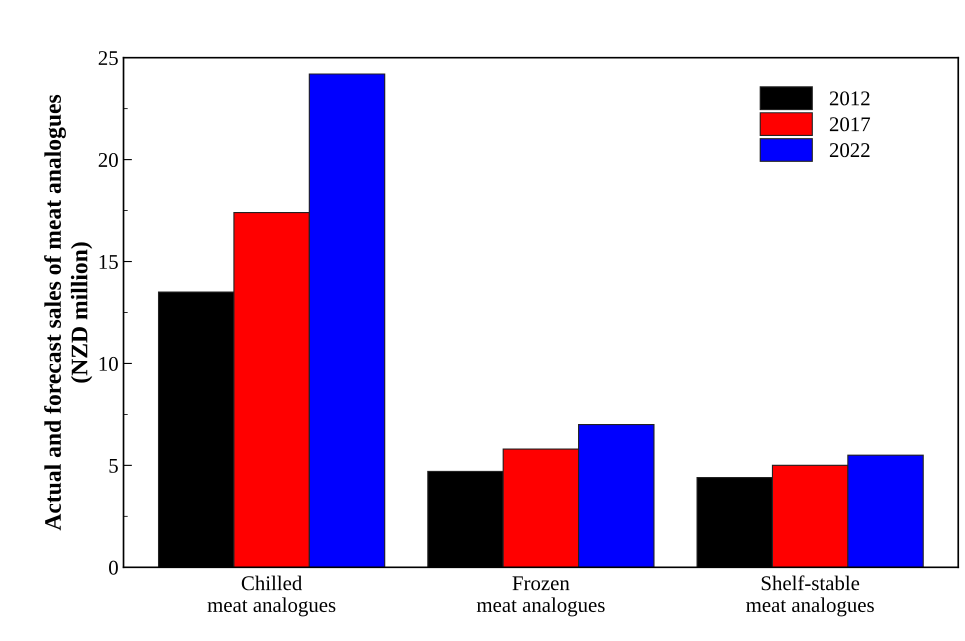  Describe the element at coordinates (810, 595) in the screenshot. I see `x-tick-label: Shelf-stable meat analogues` at that location.